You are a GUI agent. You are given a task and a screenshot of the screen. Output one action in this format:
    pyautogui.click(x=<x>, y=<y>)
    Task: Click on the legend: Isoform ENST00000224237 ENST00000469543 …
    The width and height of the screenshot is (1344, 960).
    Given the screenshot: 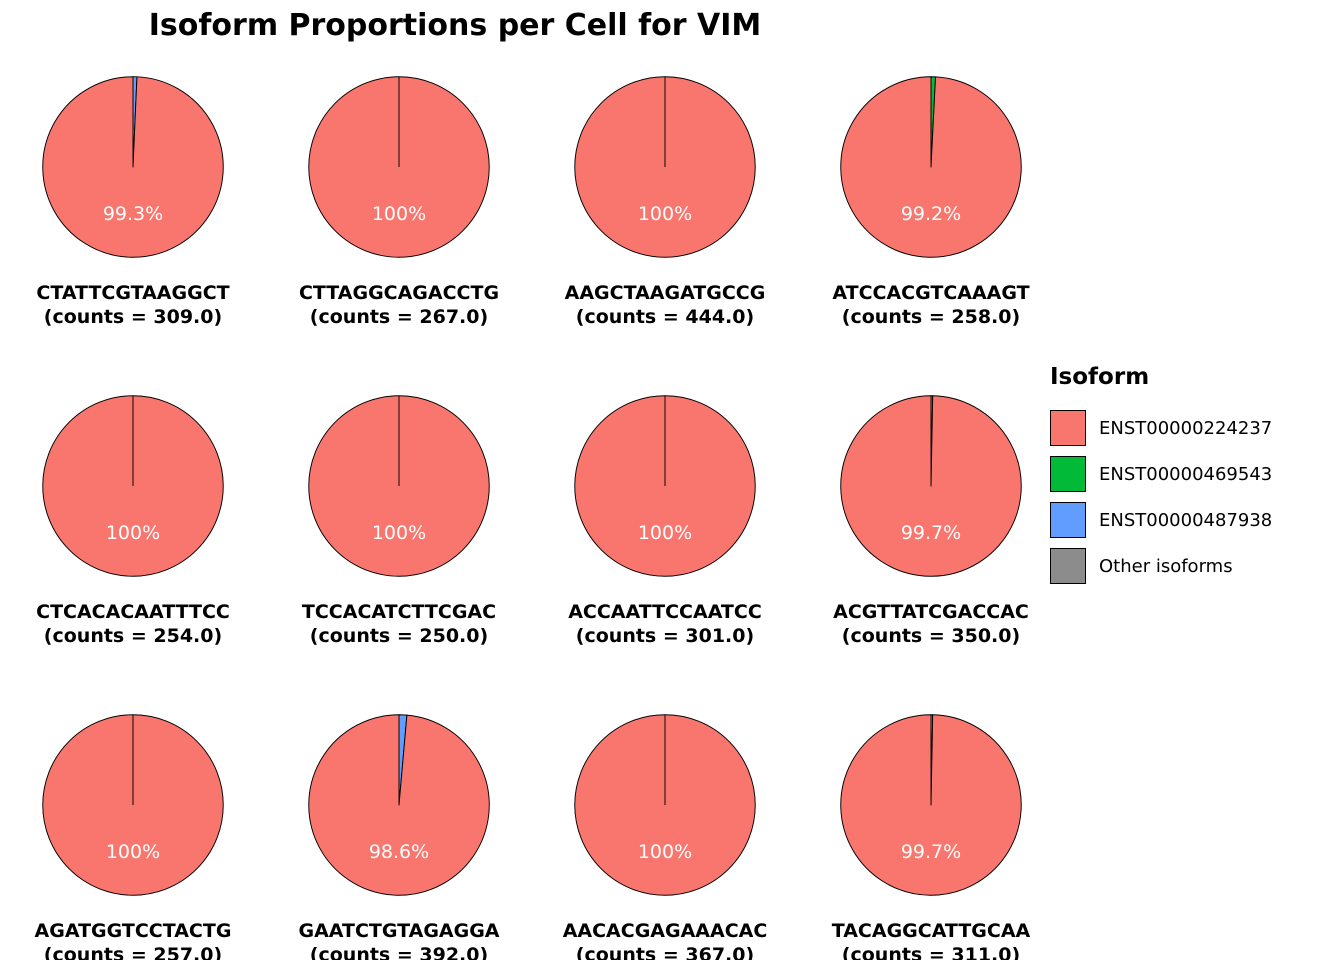 What is the action you would take?
    pyautogui.click(x=1195, y=479)
    